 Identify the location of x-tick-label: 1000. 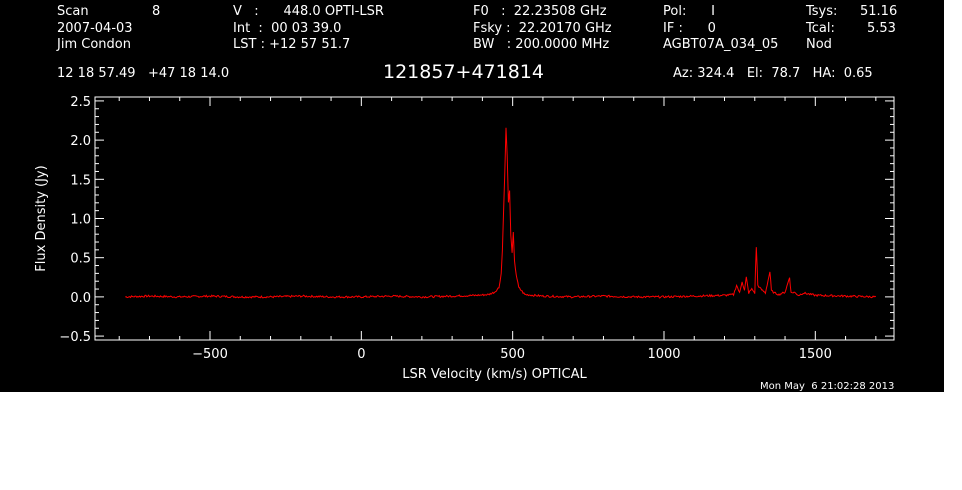
(663, 354).